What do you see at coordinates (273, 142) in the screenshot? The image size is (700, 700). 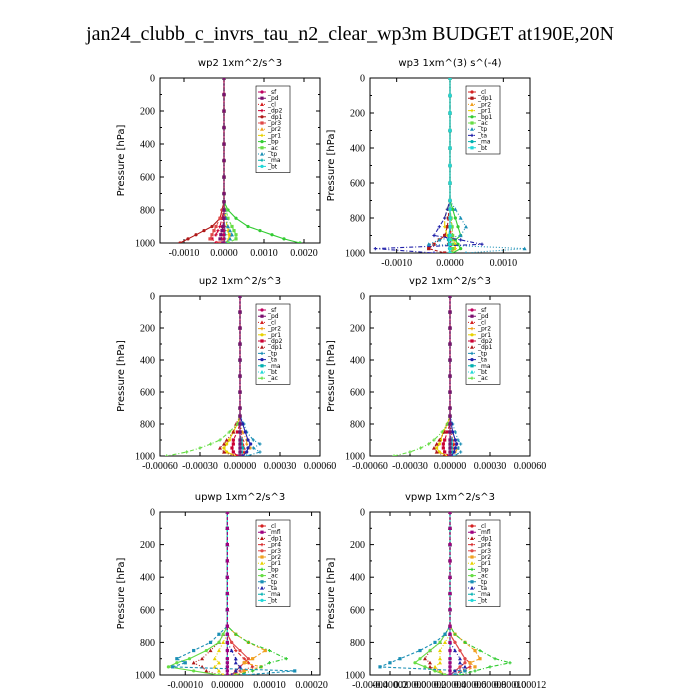 I see `legend-label: _bp` at bounding box center [273, 142].